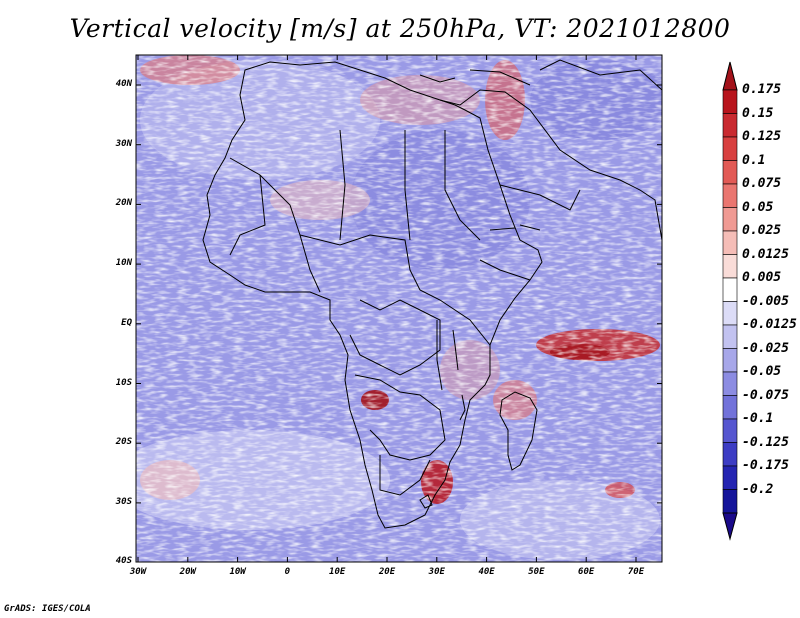 Image resolution: width=800 pixels, height=618 pixels. I want to click on lat-label: 30S, so click(123, 501).